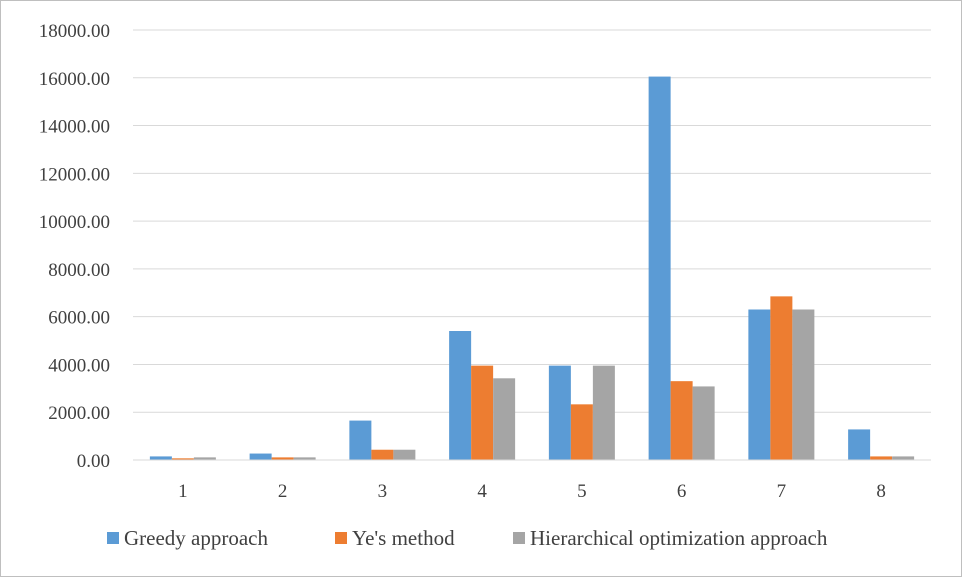  Describe the element at coordinates (93, 461) in the screenshot. I see `y-tick-label: 0.00` at that location.